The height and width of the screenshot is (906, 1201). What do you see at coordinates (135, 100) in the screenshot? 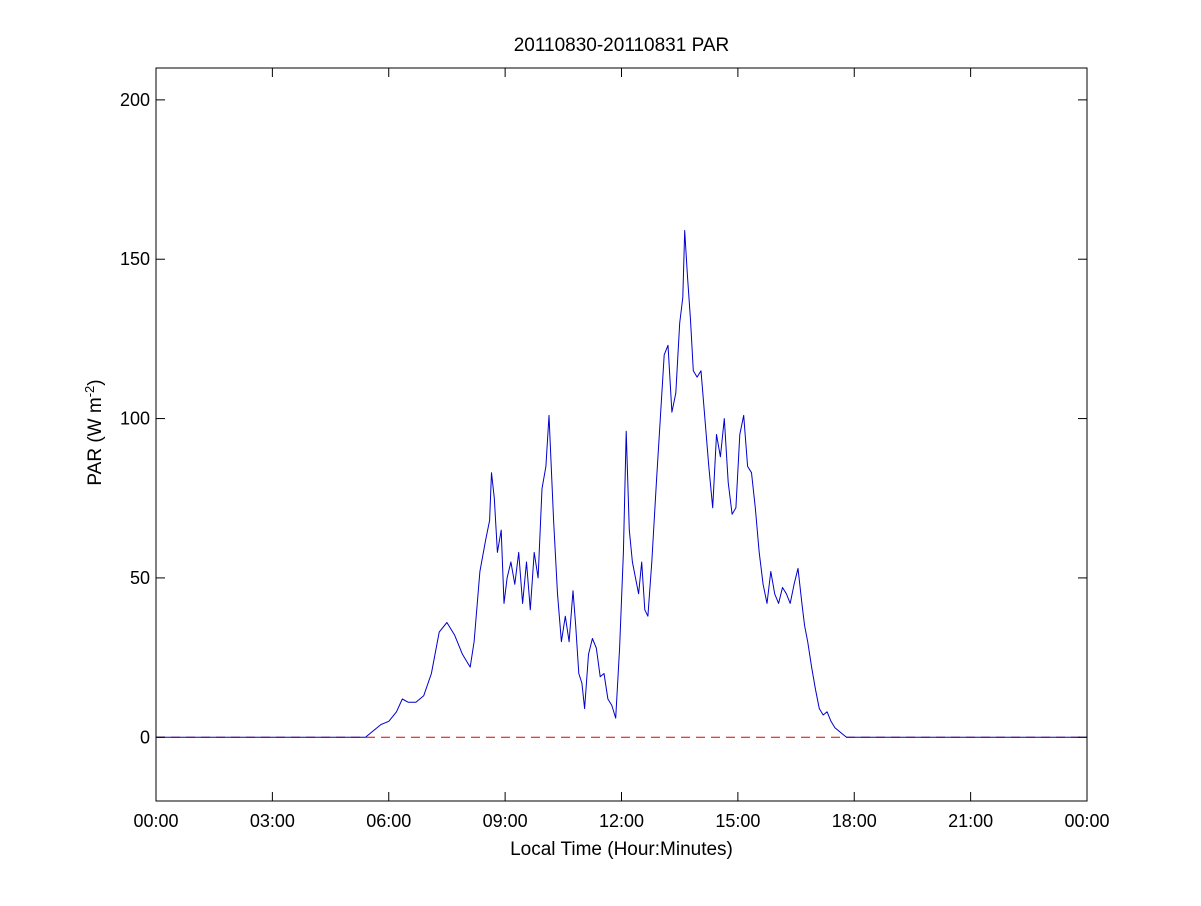
I see `y-tick-label: 200` at bounding box center [135, 100].